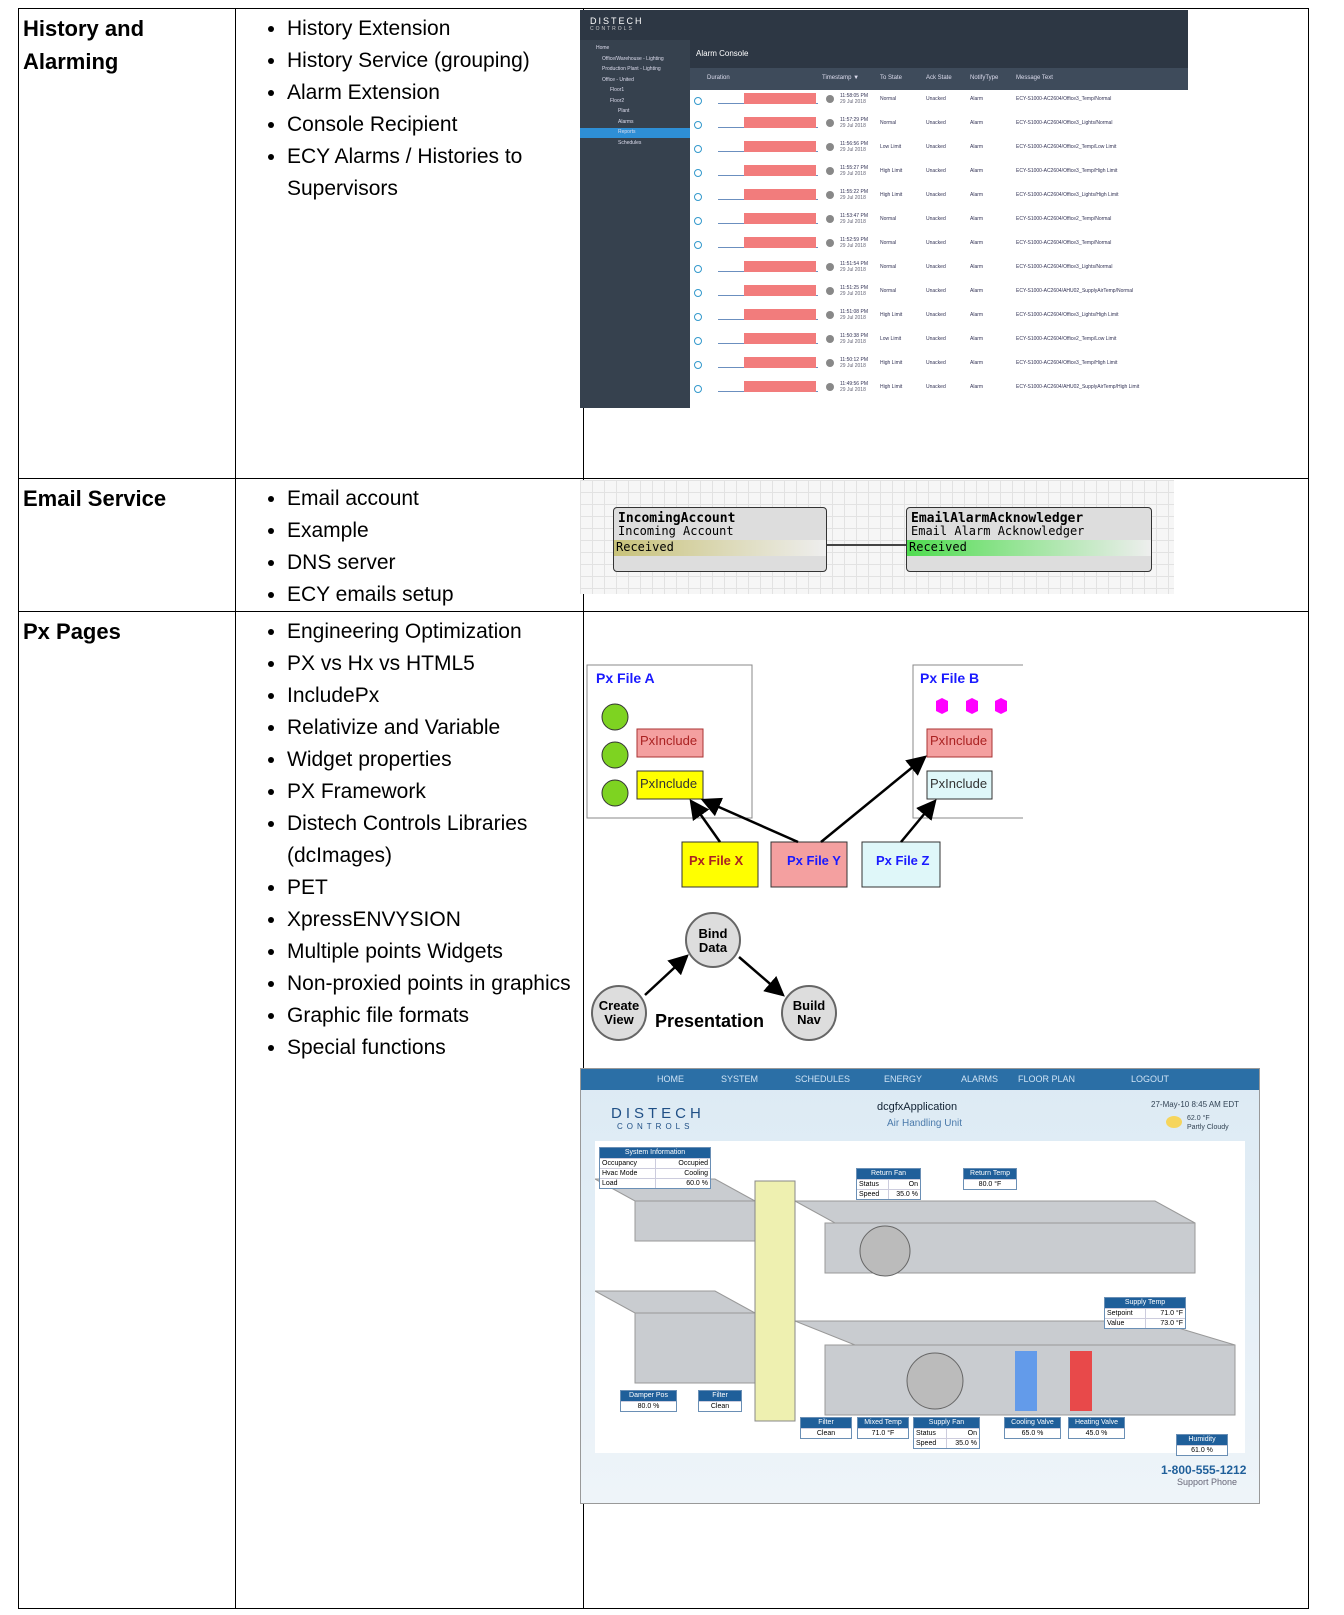 The height and width of the screenshot is (1615, 1344). Describe the element at coordinates (435, 760) in the screenshot. I see `topic-item: Widget properties` at that location.